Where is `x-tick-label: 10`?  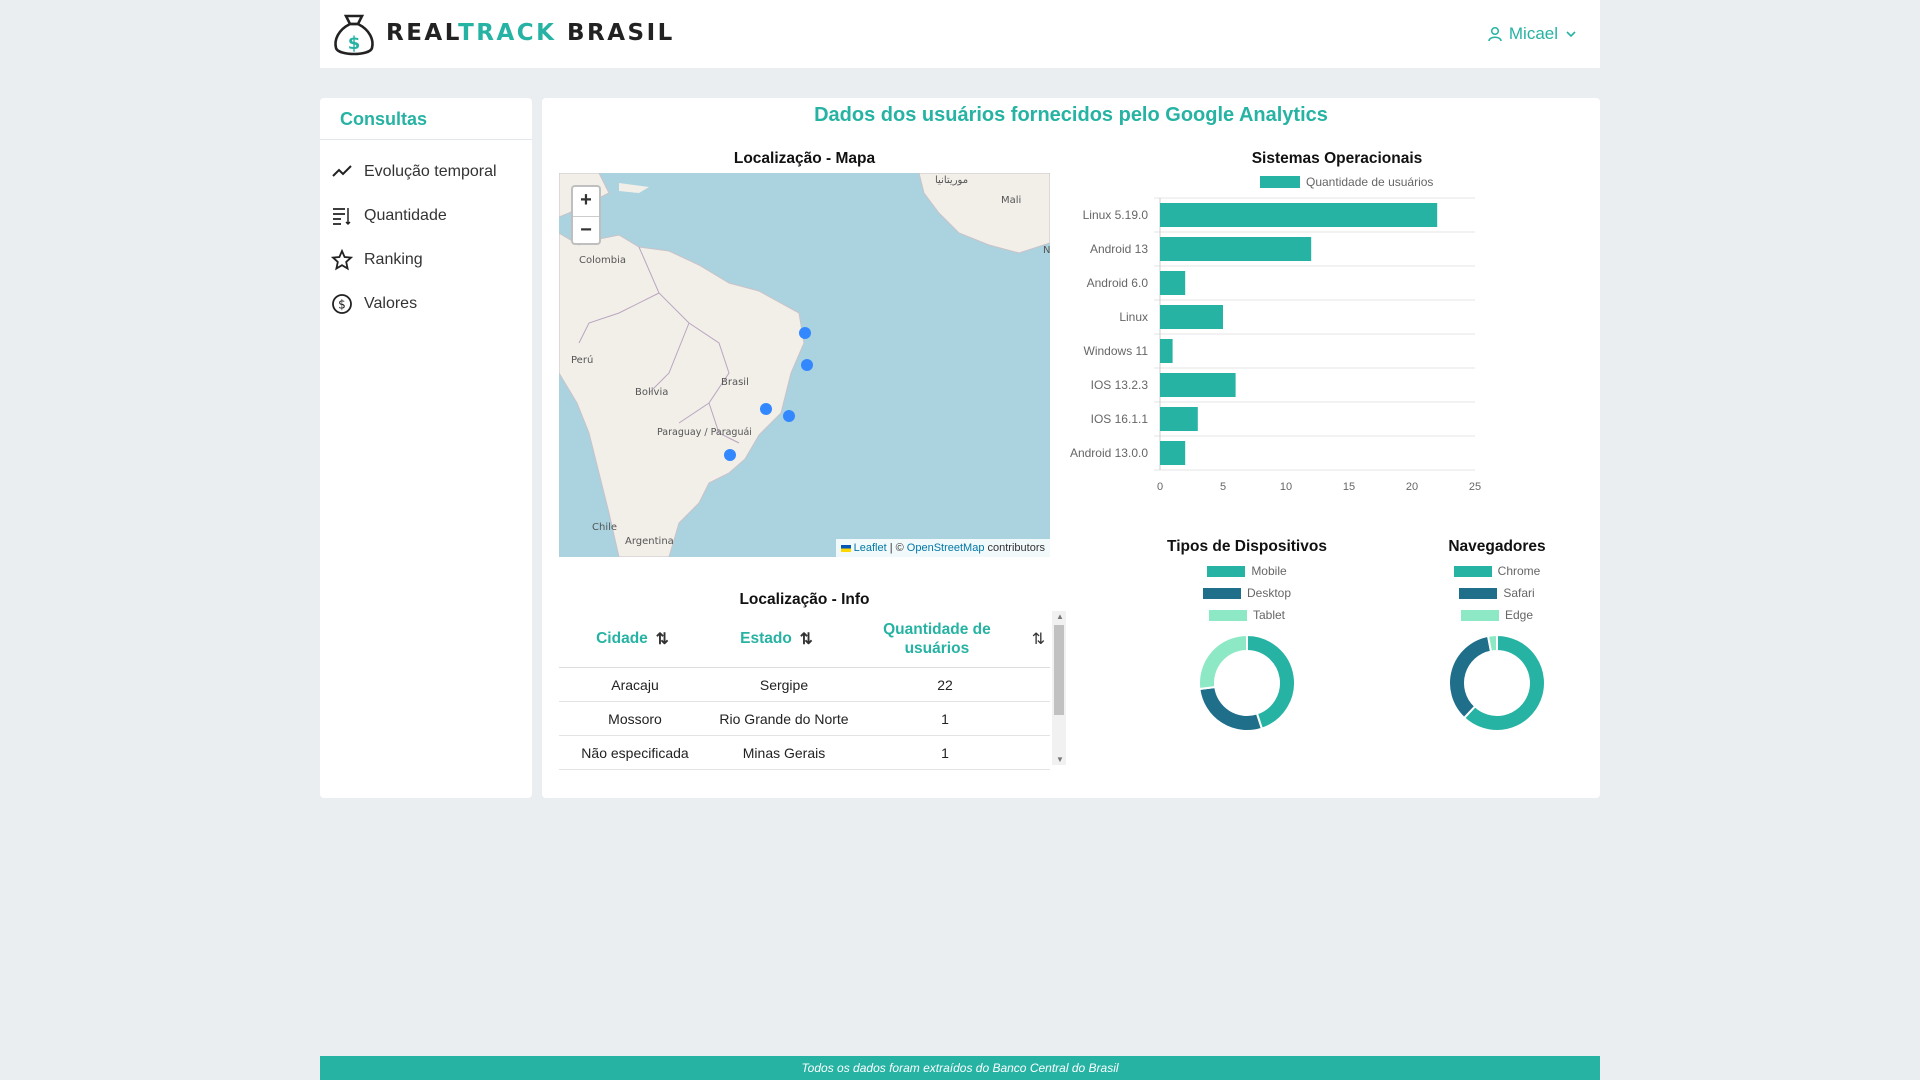
x-tick-label: 10 is located at coordinates (1286, 487).